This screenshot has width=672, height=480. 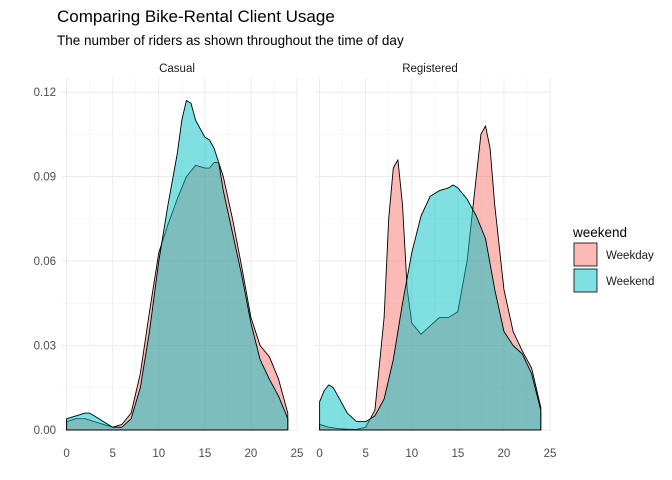 I want to click on y-tick-label: 0.06, so click(x=45, y=262).